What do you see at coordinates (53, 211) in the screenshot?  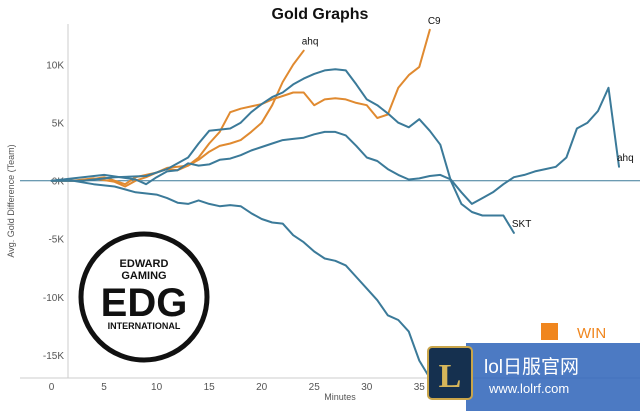 I see `y-tick-group: 10K 5K 0K -5K -10K -15K` at bounding box center [53, 211].